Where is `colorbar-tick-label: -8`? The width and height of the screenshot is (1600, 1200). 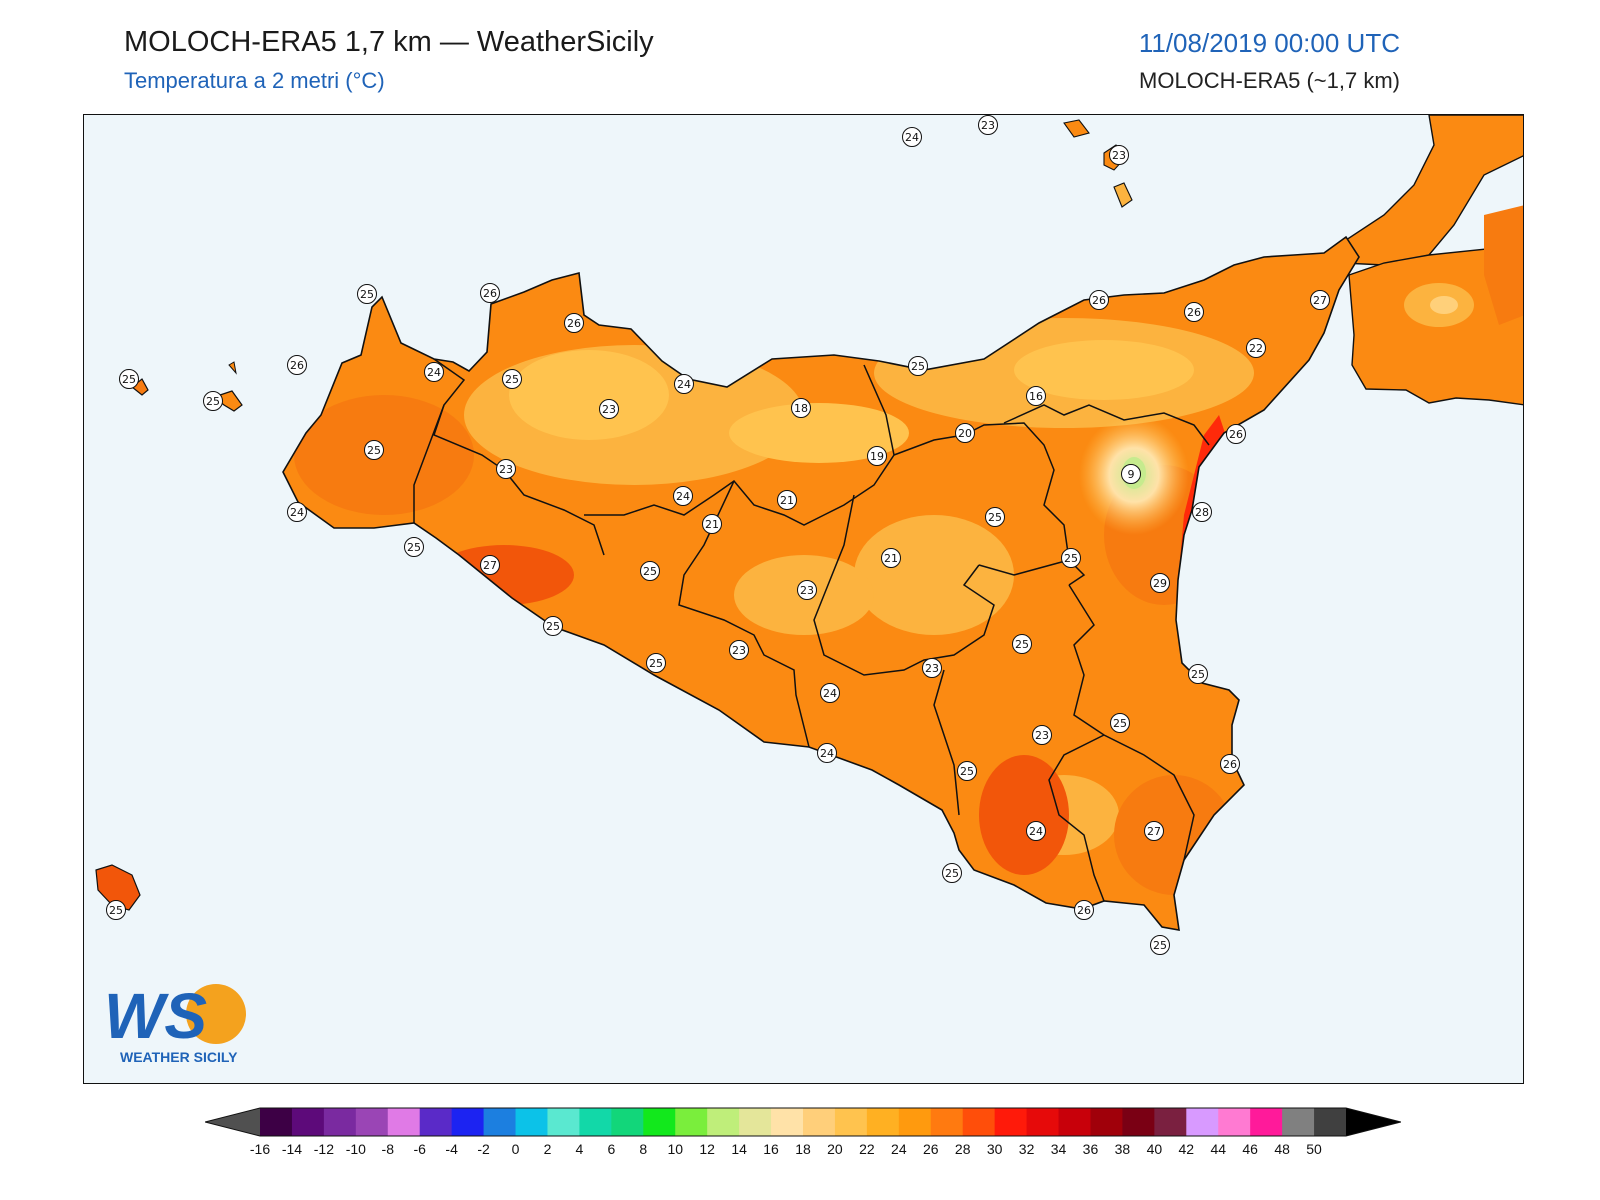 colorbar-tick-label: -8 is located at coordinates (388, 1149).